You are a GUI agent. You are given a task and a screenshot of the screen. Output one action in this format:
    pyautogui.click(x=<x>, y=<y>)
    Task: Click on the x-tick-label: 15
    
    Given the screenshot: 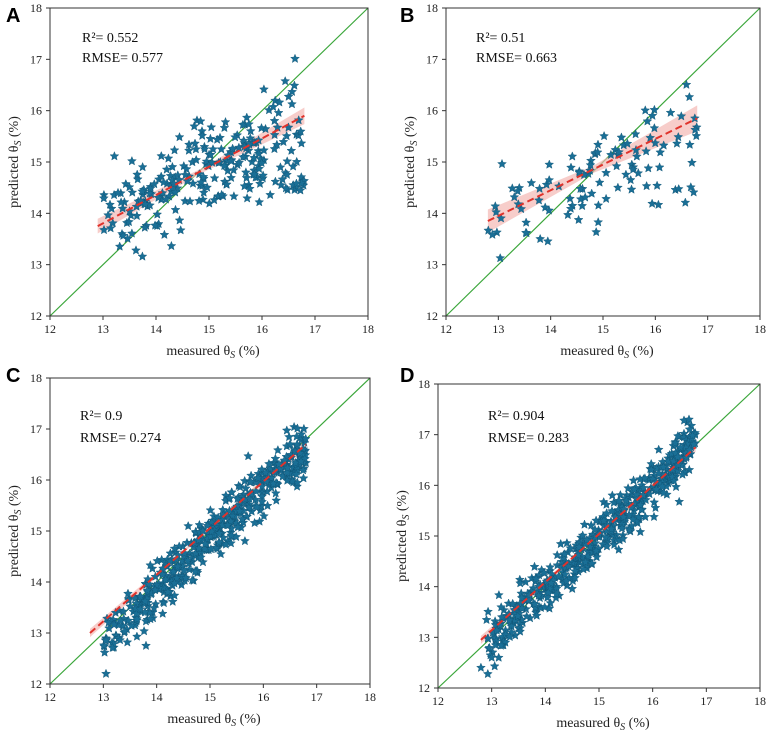 What is the action you would take?
    pyautogui.click(x=599, y=701)
    